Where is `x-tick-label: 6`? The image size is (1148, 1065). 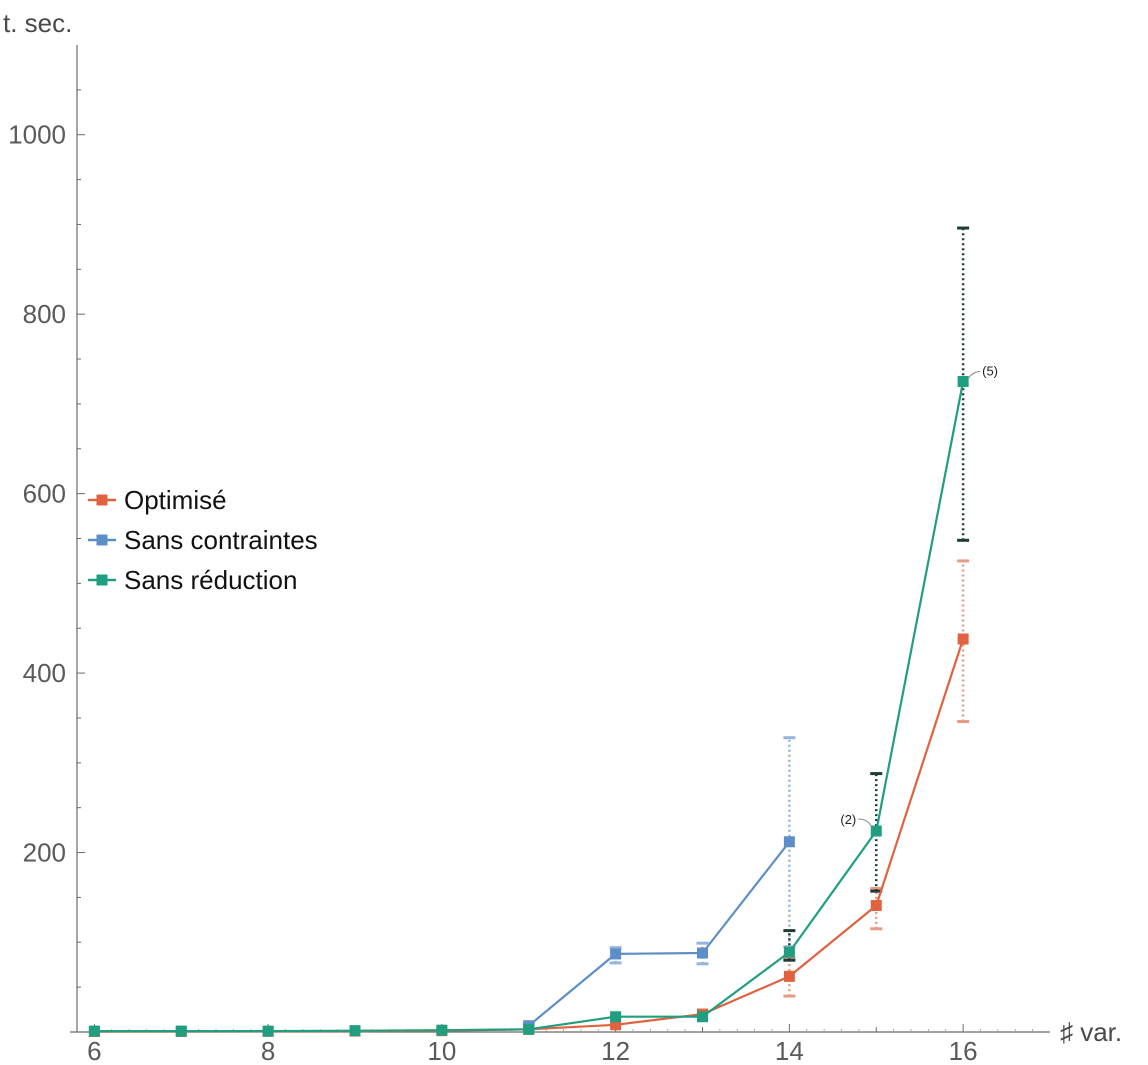
x-tick-label: 6 is located at coordinates (94, 1050).